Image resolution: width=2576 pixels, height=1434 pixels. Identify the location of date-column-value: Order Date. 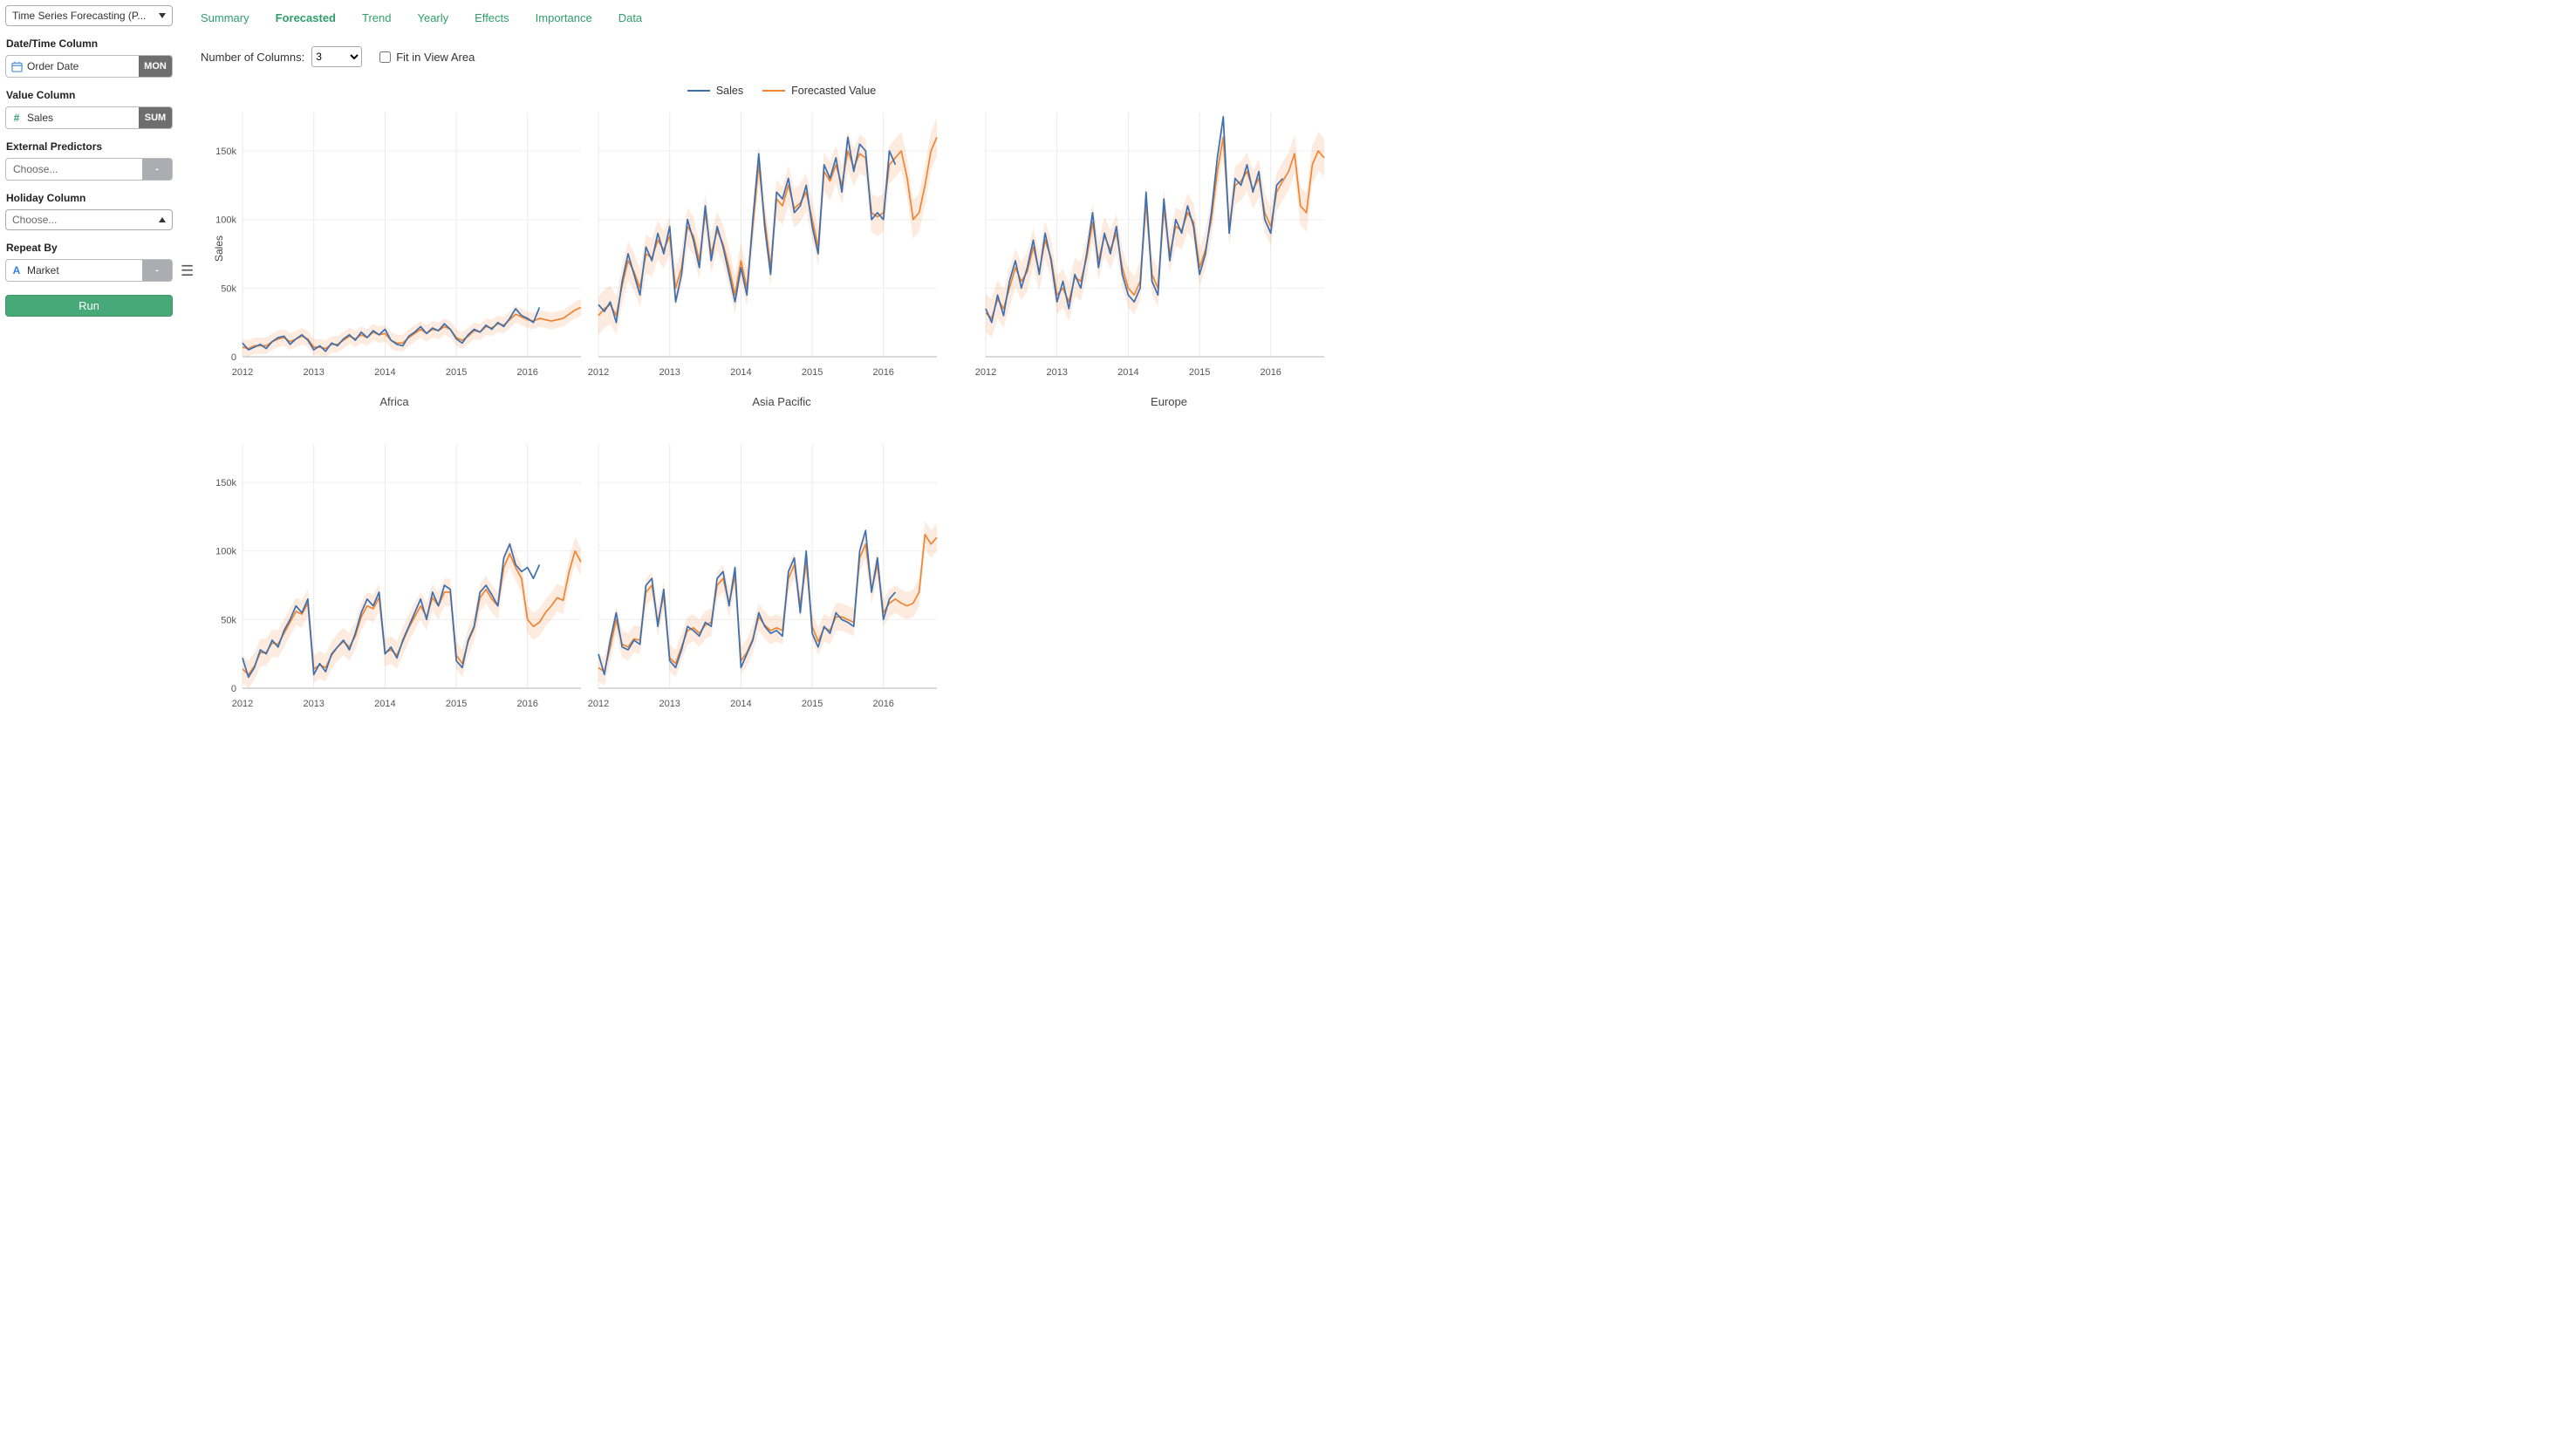
(53, 66).